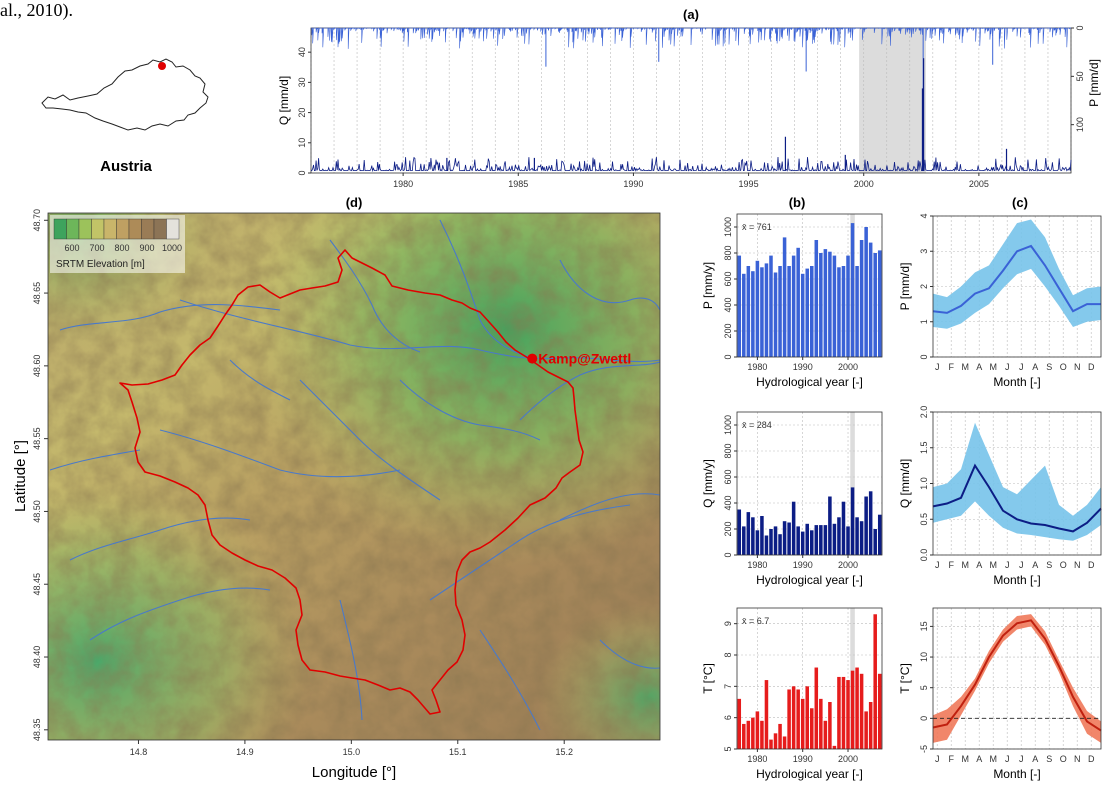 The image size is (1103, 785). What do you see at coordinates (162, 66) in the screenshot?
I see `catchment-location-marker` at bounding box center [162, 66].